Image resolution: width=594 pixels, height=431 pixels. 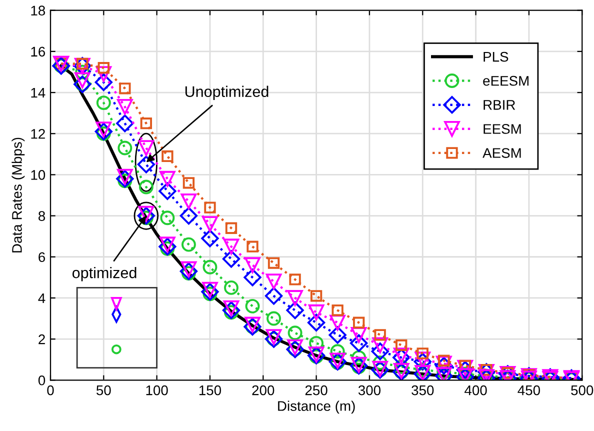 I want to click on y-tick-label: 0, so click(x=42, y=380).